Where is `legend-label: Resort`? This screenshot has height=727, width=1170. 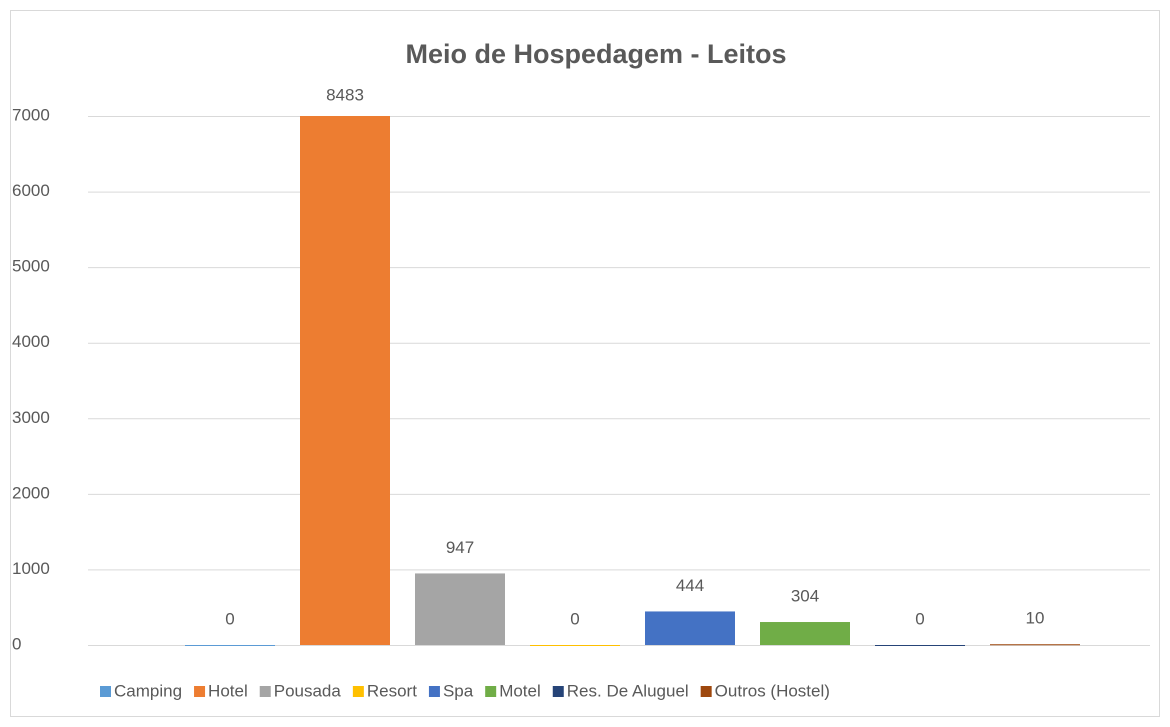 legend-label: Resort is located at coordinates (392, 690).